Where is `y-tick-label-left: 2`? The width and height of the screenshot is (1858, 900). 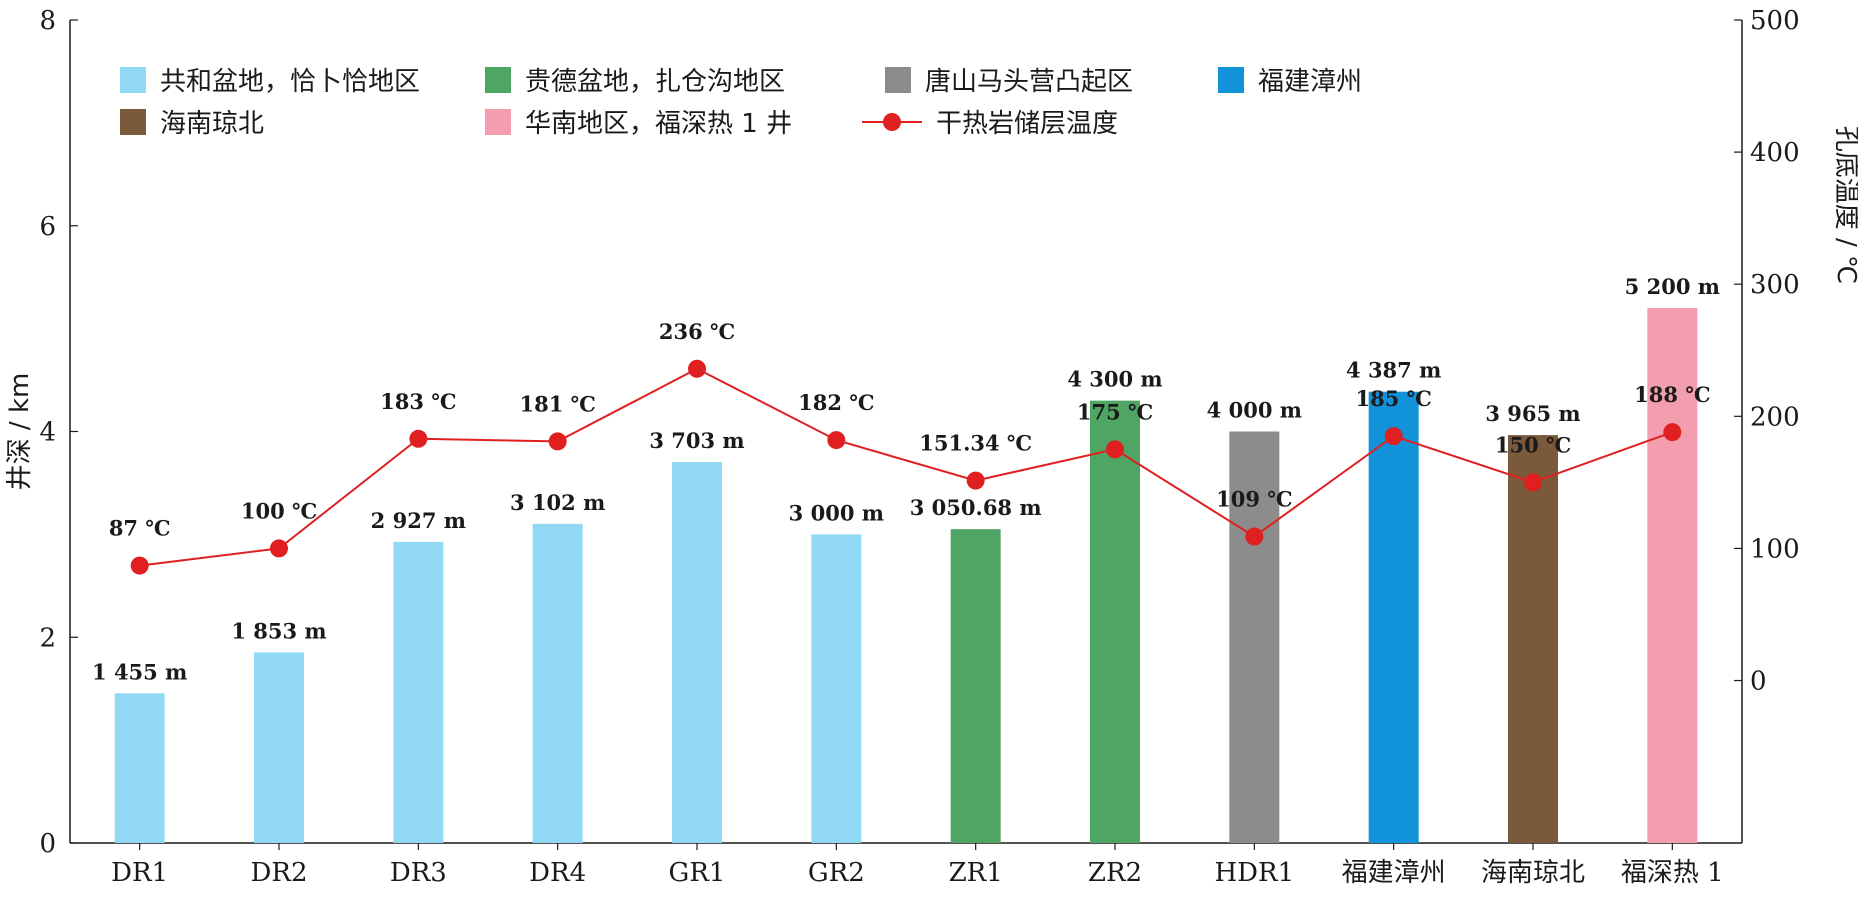 y-tick-label-left: 2 is located at coordinates (47, 638).